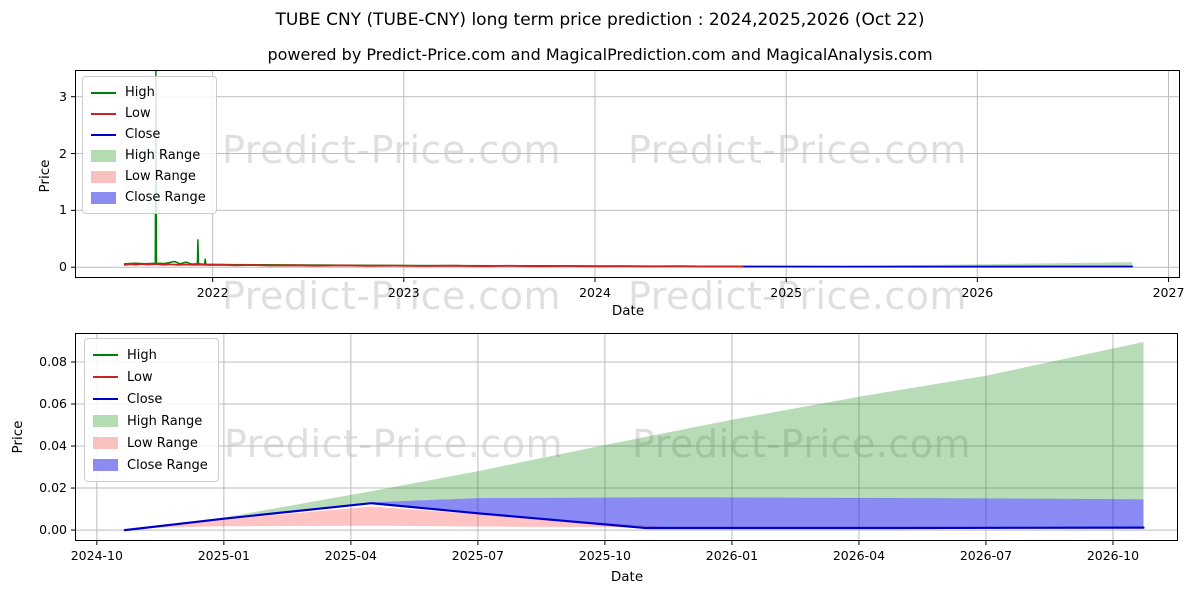  Describe the element at coordinates (628, 311) in the screenshot. I see `x-axis-label-history: Date` at that location.